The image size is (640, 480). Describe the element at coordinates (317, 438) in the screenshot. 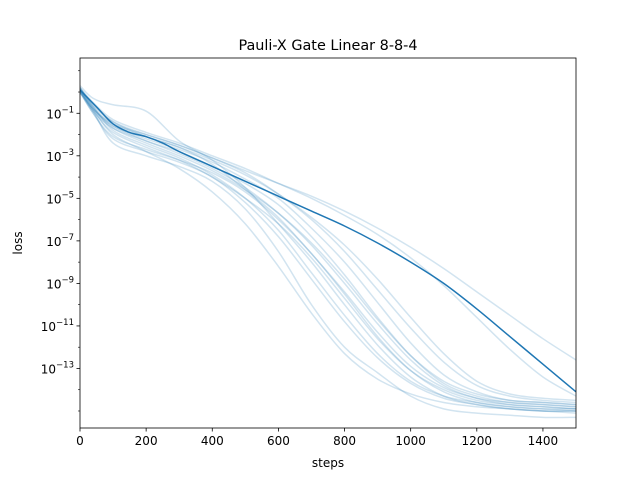

I see `x-axis-ticks: 0 200 400 600 800 1000 1200 1400` at that location.